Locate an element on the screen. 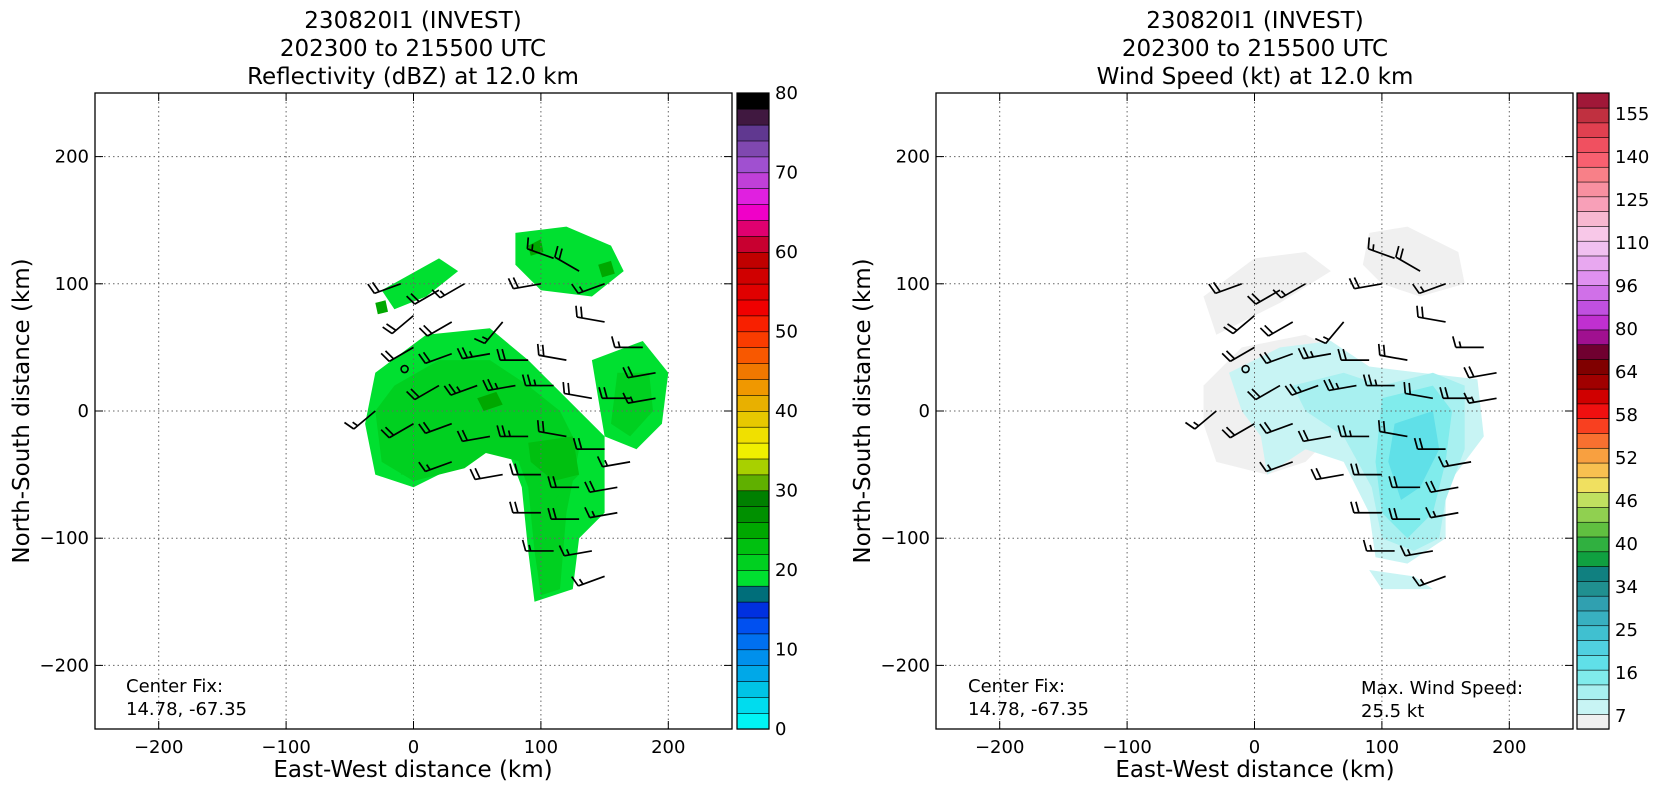 Image resolution: width=1655 pixels, height=787 pixels. x-tick-label: −100 is located at coordinates (285, 747).